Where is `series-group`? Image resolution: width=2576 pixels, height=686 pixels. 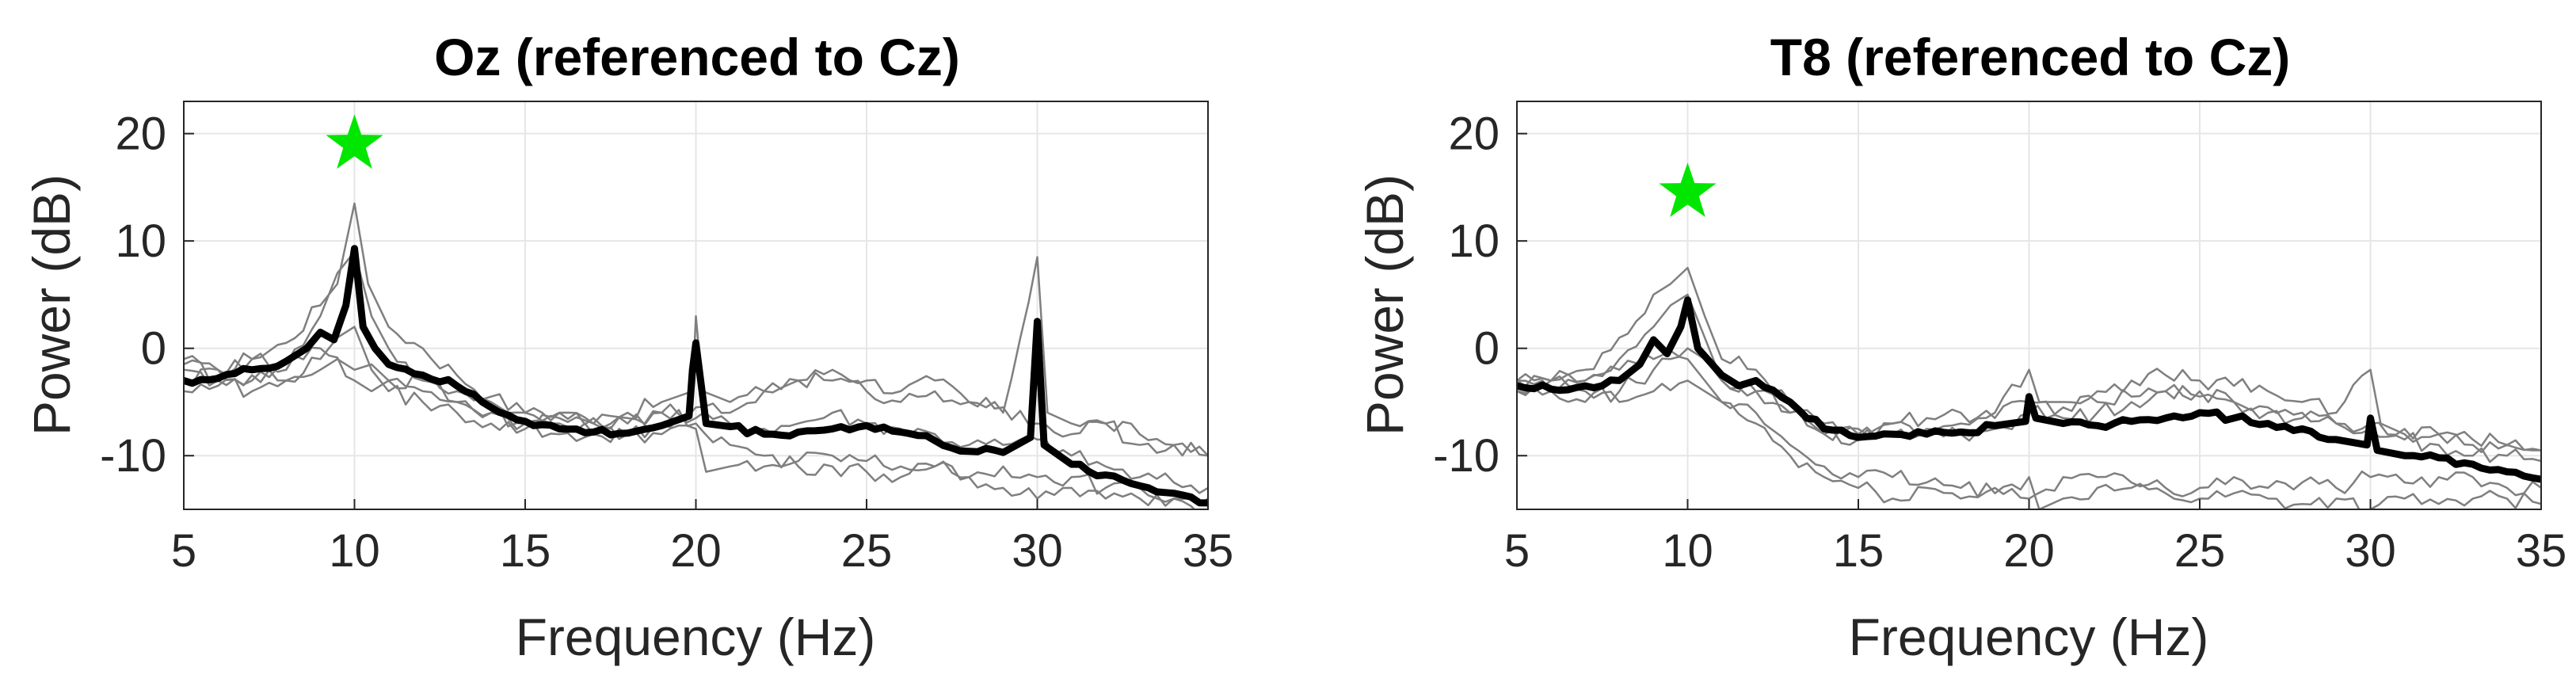 series-group is located at coordinates (2029, 387).